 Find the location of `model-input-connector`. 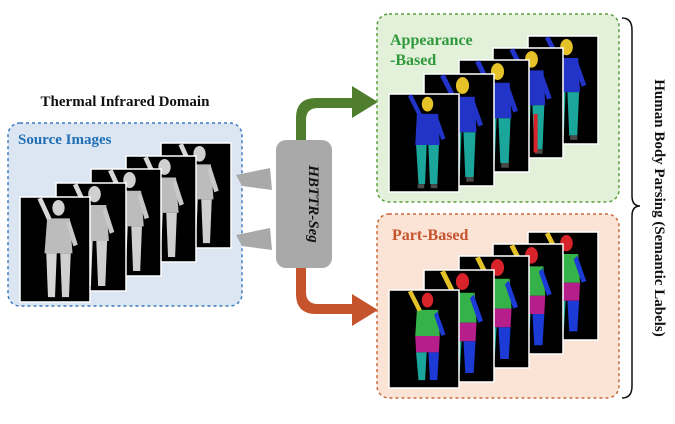

model-input-connector is located at coordinates (254, 209).